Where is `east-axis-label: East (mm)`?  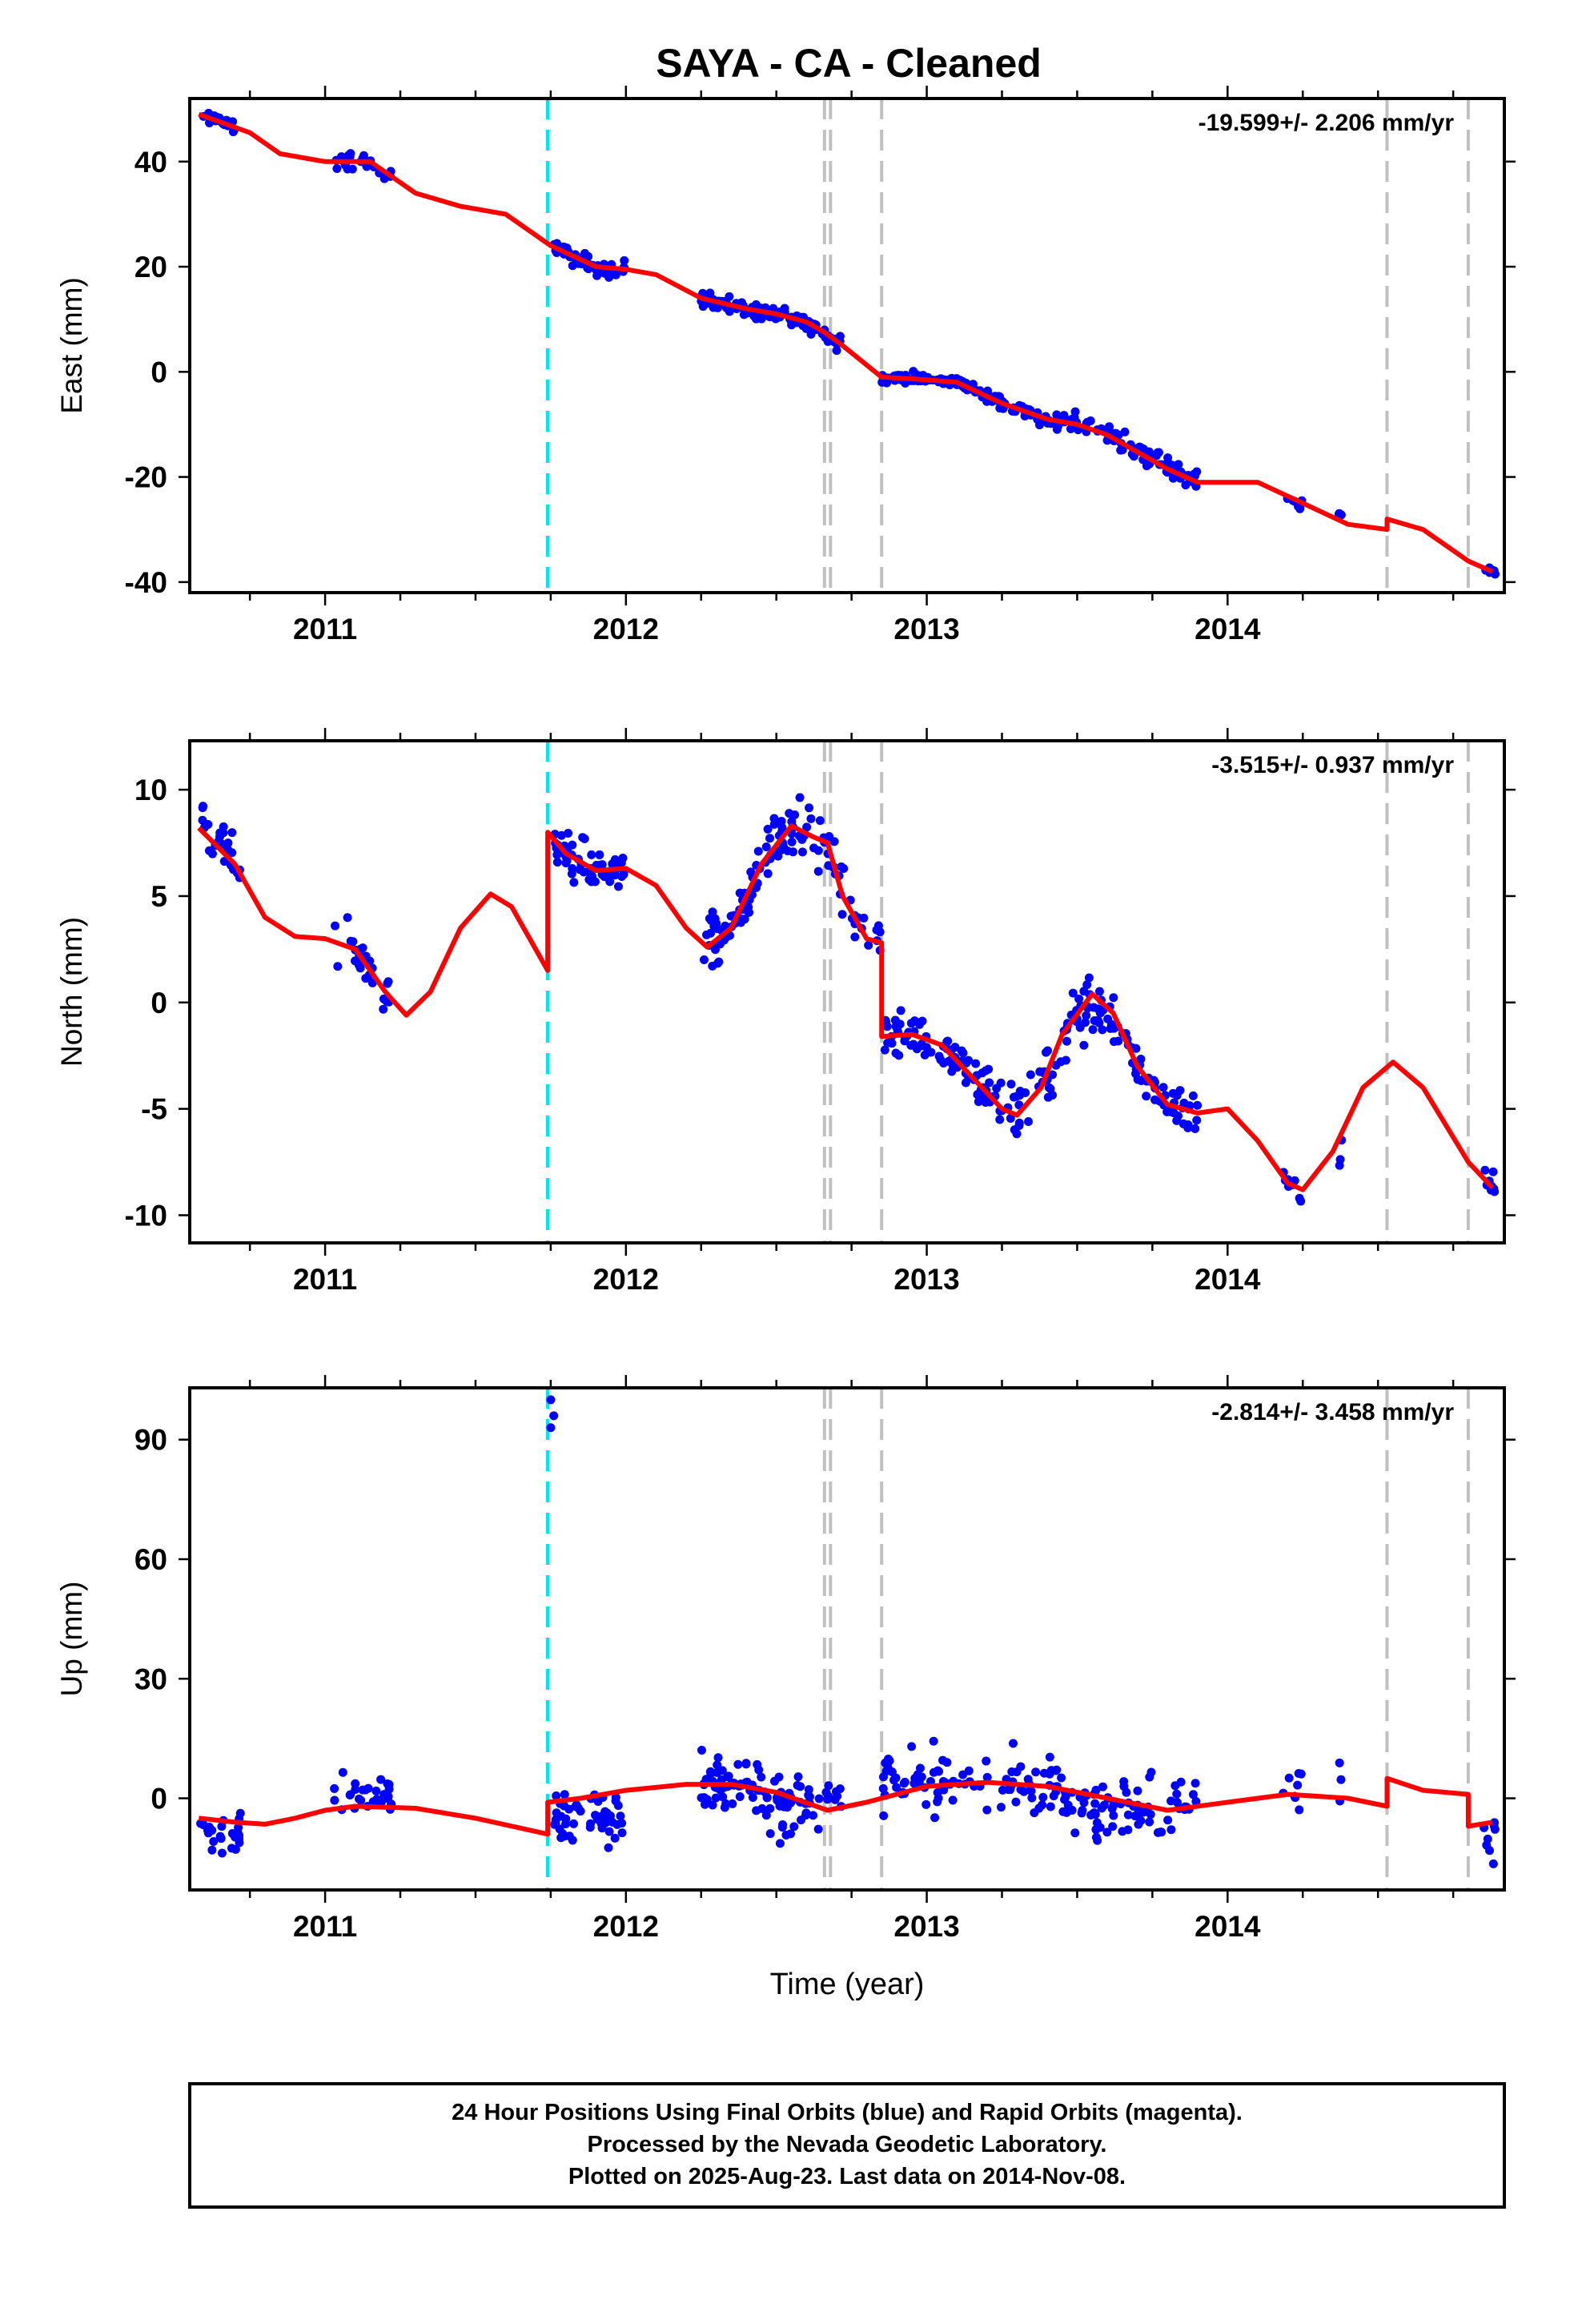 east-axis-label: East (mm) is located at coordinates (71, 345).